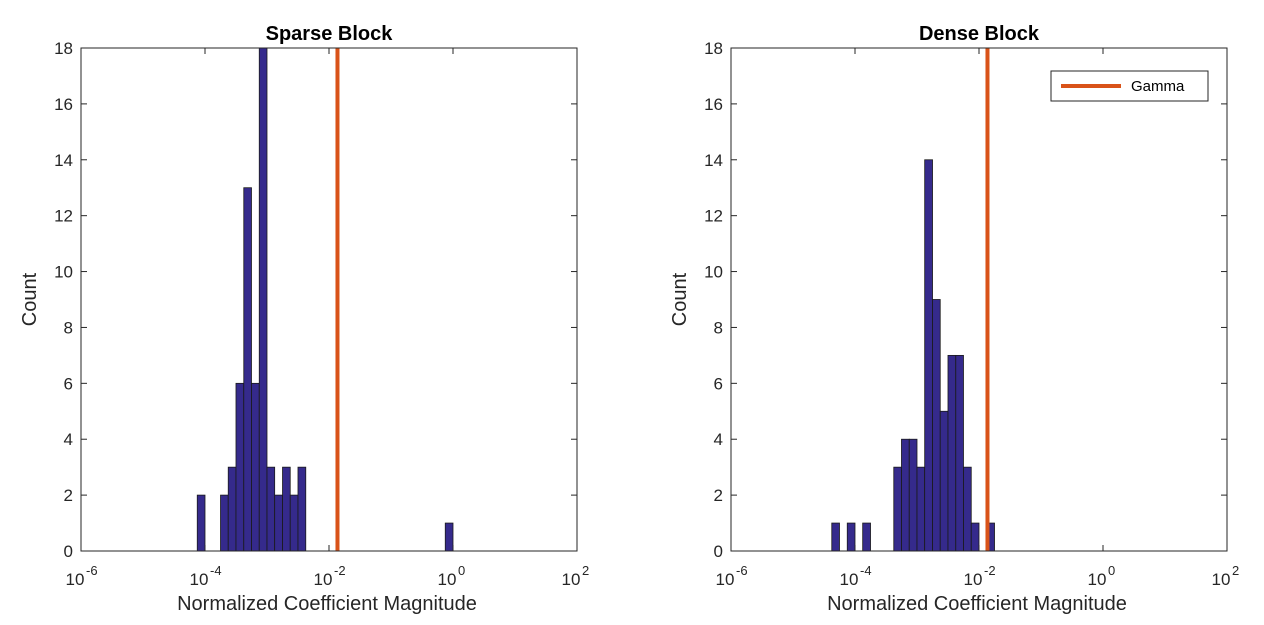 The width and height of the screenshot is (1264, 625). I want to click on sparse-y-tick-label: 6, so click(68, 383).